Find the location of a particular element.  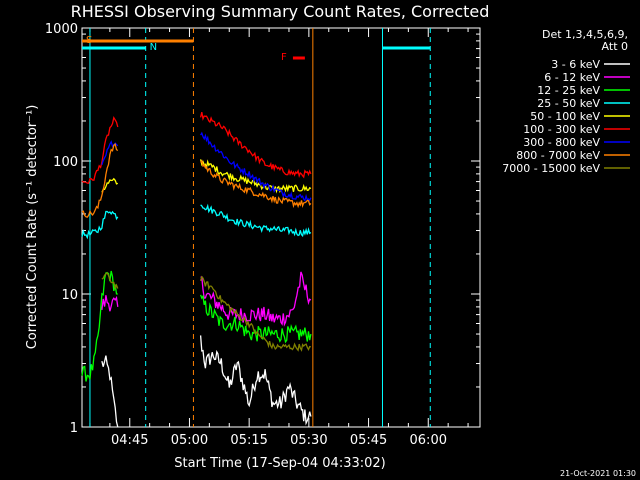

legend-label: 100 - 300 keV is located at coordinates (561, 129).